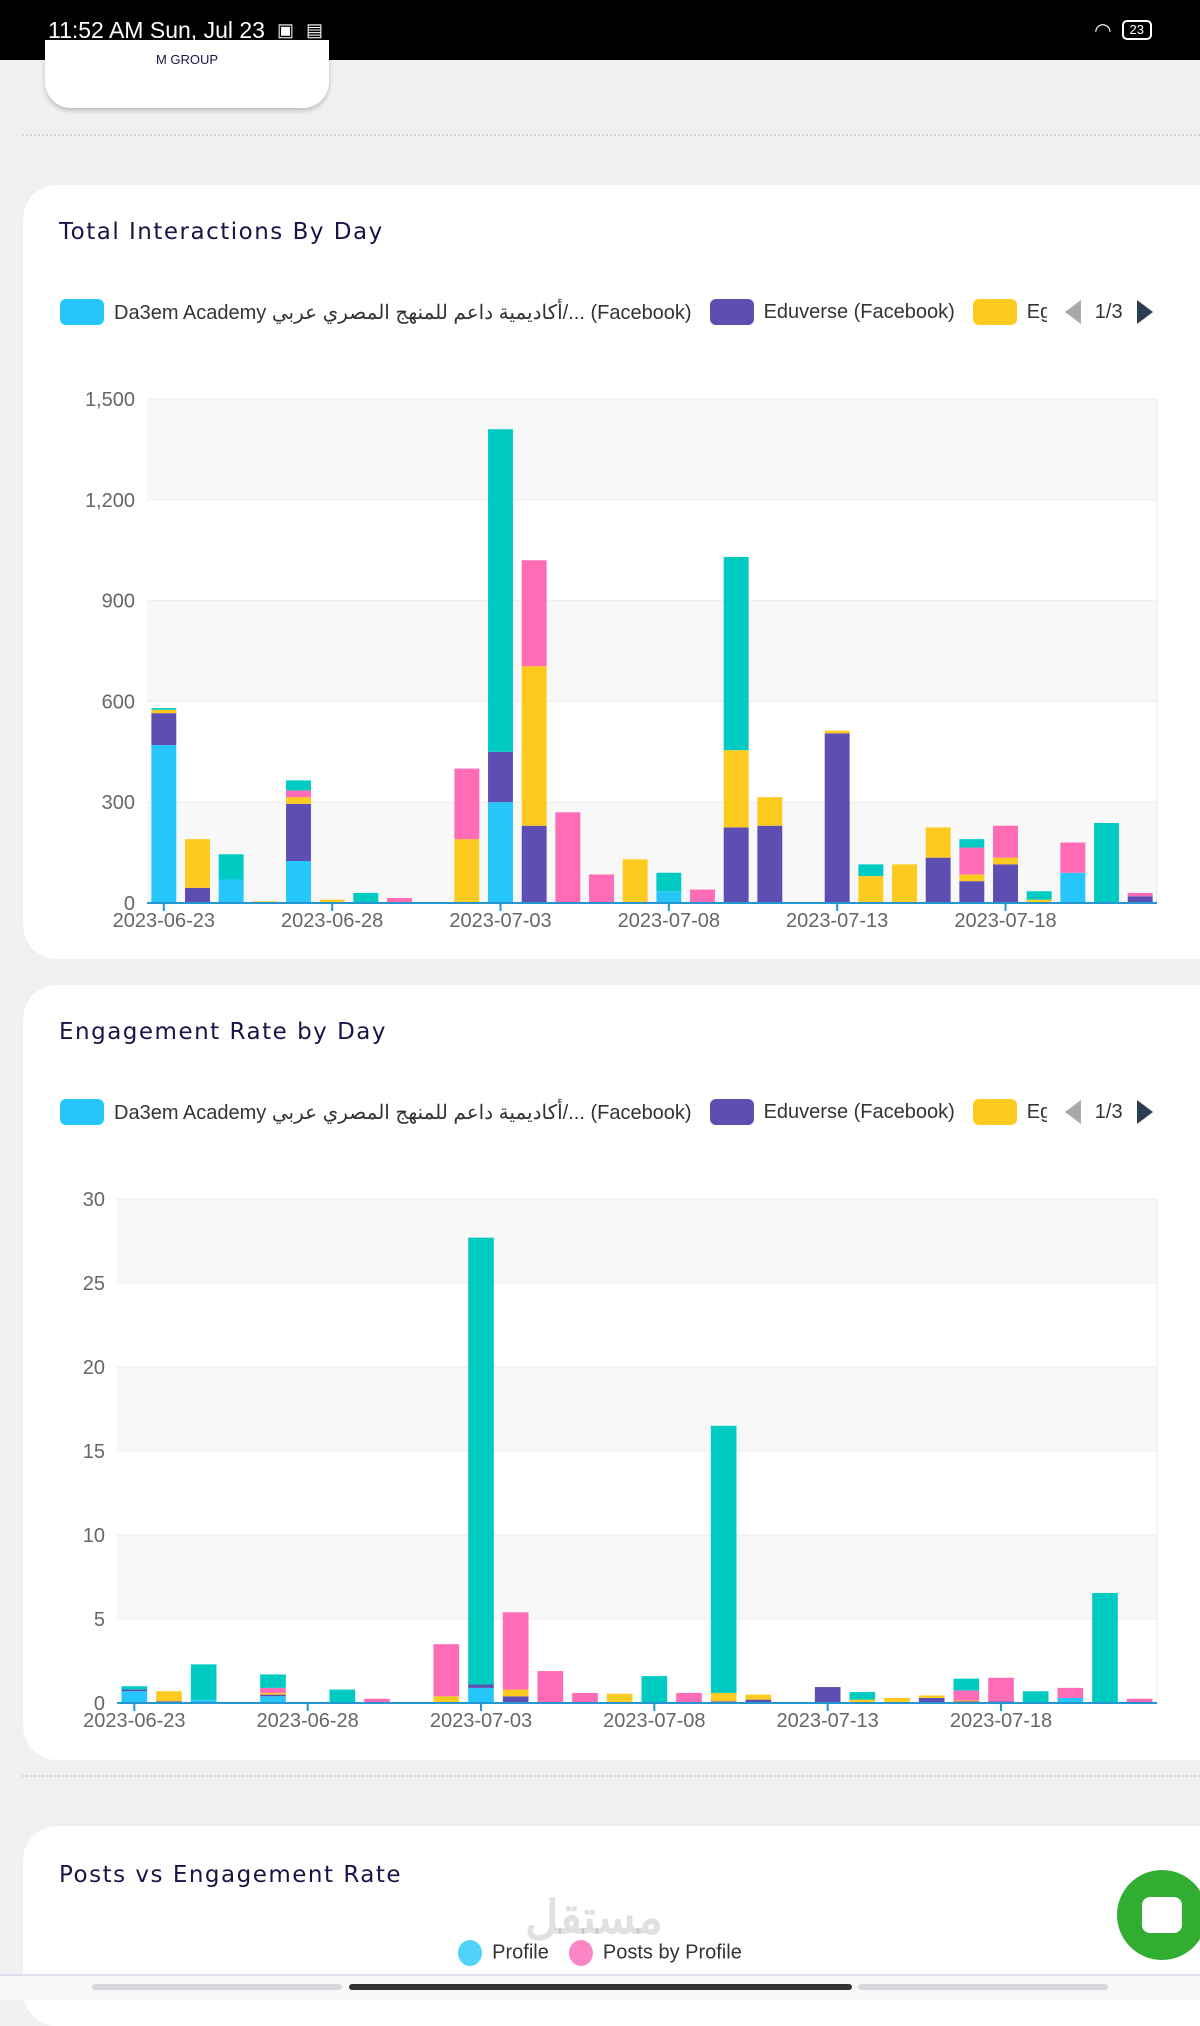 The width and height of the screenshot is (1200, 2026). I want to click on battery-icon: 23, so click(1136, 30).